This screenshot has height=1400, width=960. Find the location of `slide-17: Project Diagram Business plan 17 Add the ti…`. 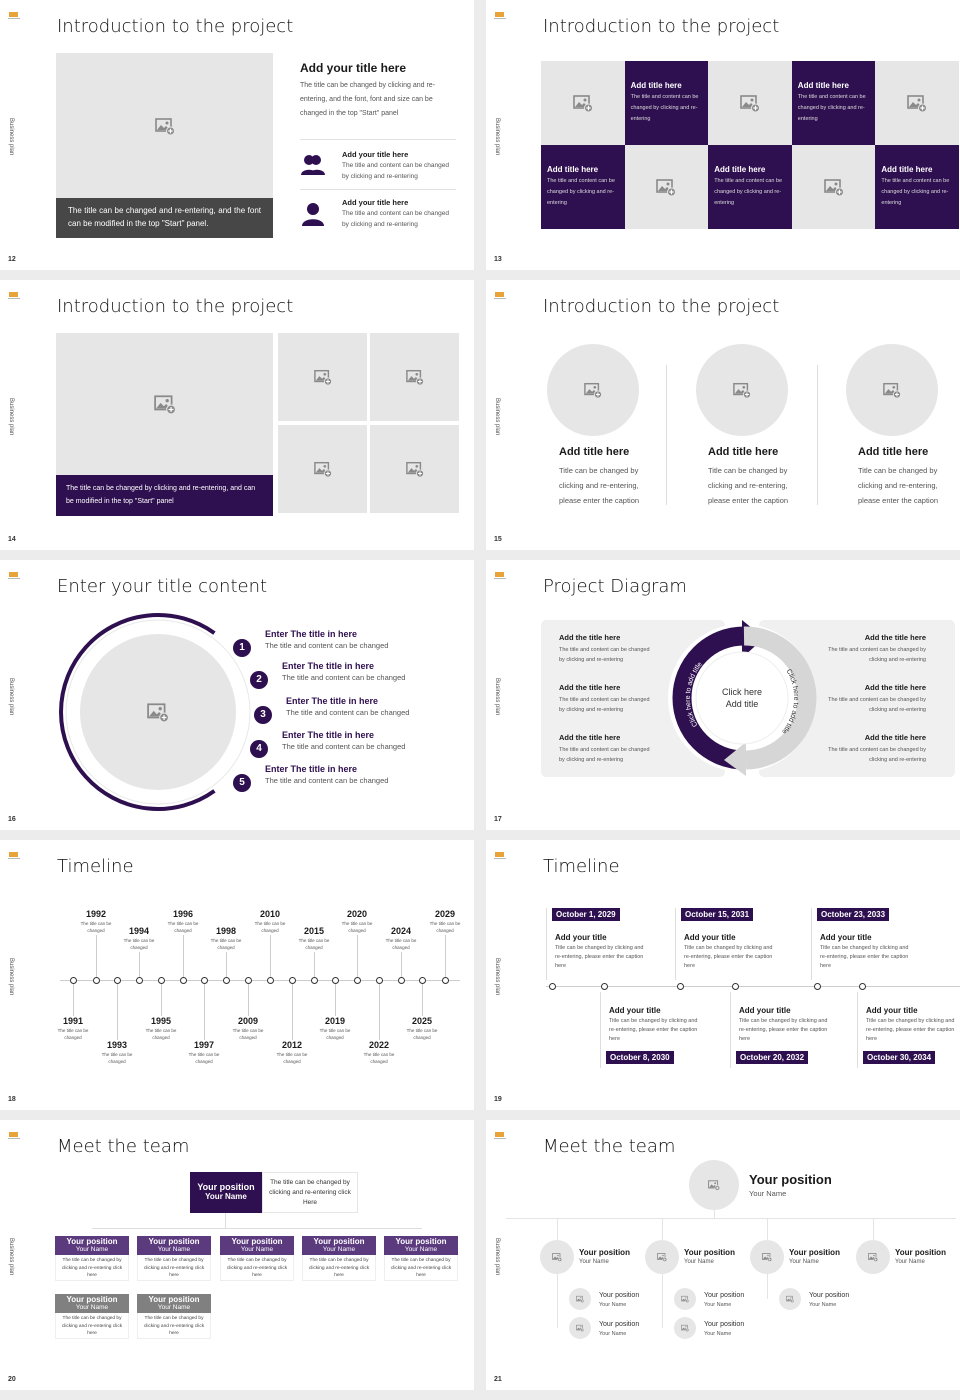

slide-17: Project Diagram Business plan 17 Add the ti… is located at coordinates (723, 695).